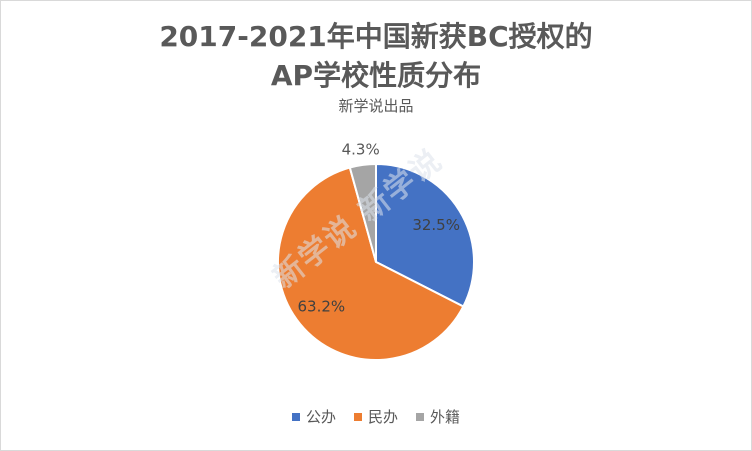 The height and width of the screenshot is (451, 752). Describe the element at coordinates (322, 307) in the screenshot. I see `data-label-2: 63.2%` at that location.